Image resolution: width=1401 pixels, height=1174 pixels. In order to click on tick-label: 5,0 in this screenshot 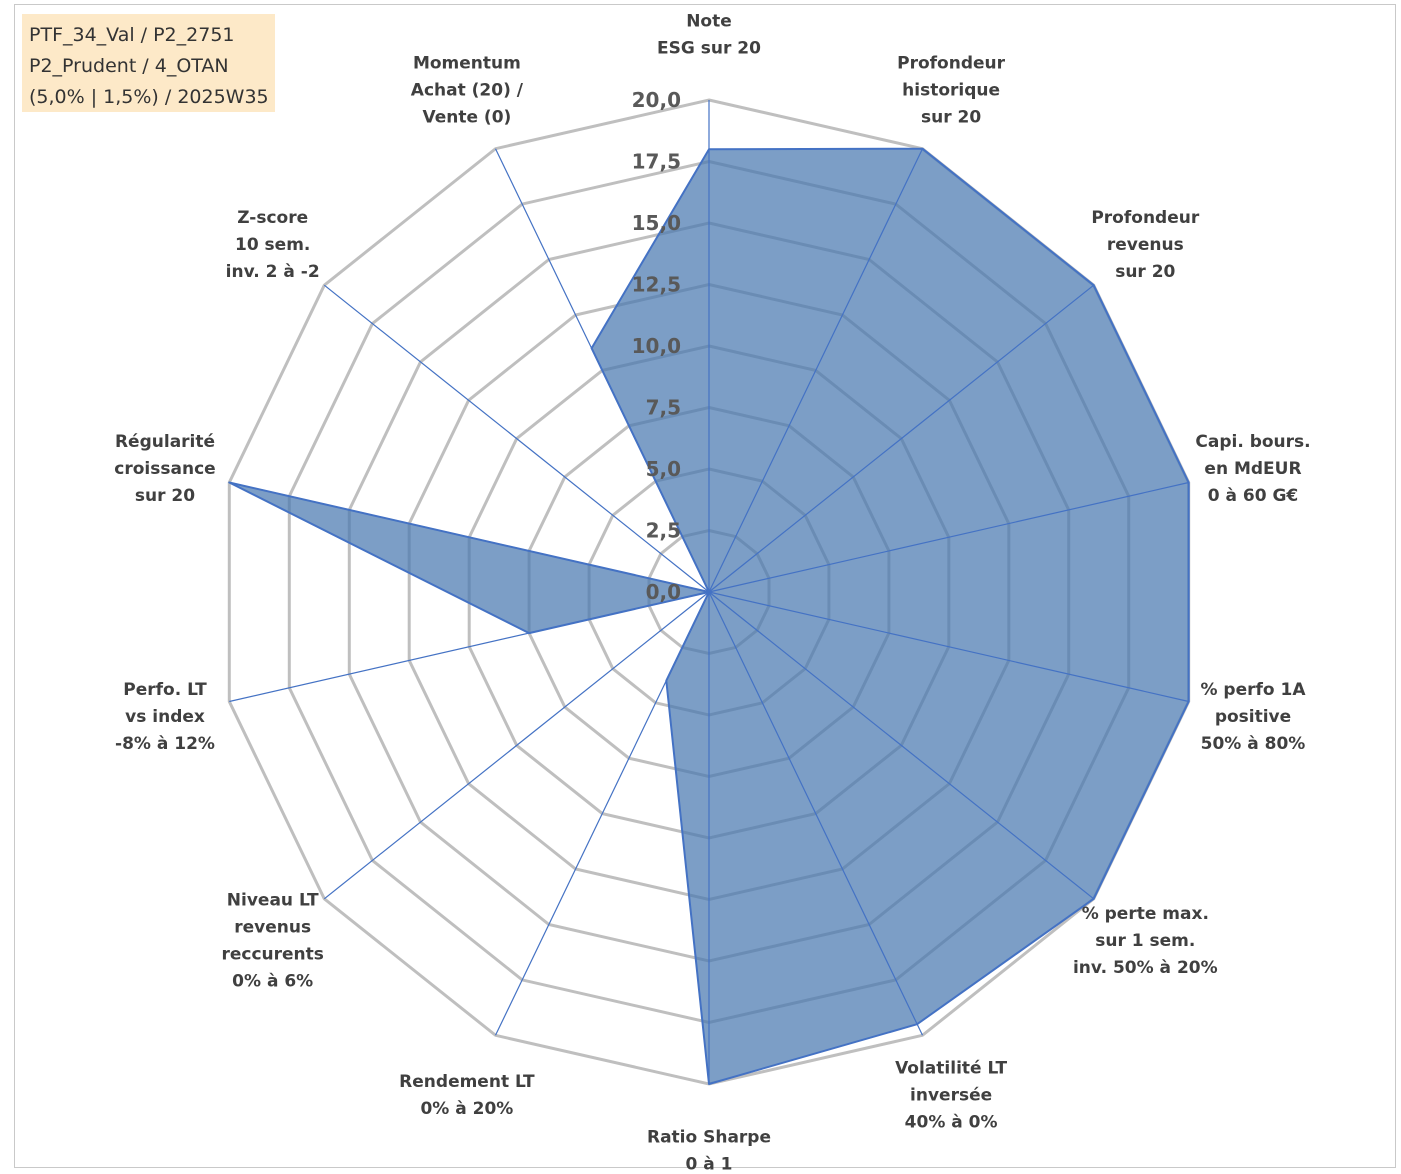, I will do `click(663, 469)`.